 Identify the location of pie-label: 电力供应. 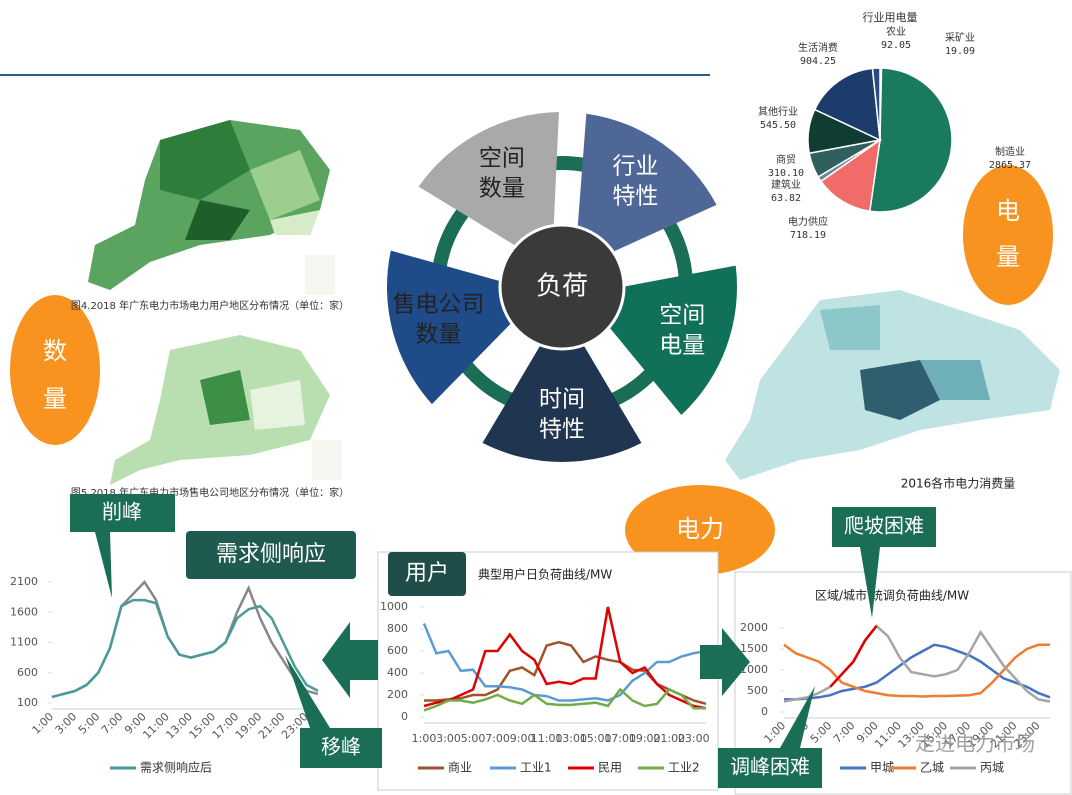
(808, 221).